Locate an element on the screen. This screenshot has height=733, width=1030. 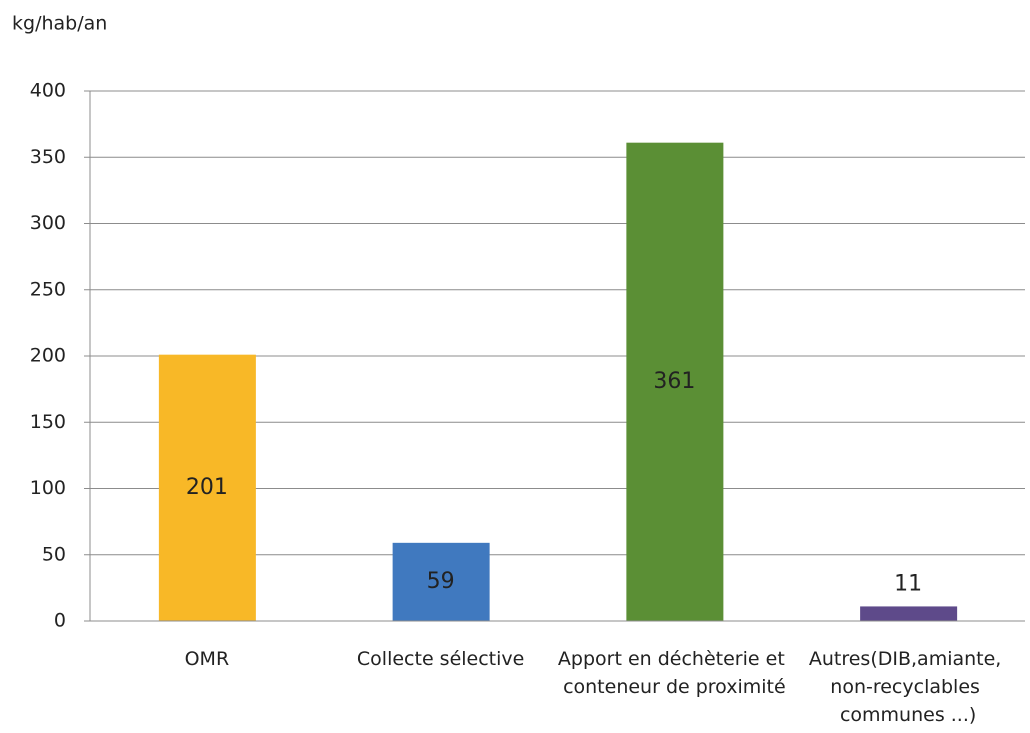
value-label: 361 is located at coordinates (674, 381).